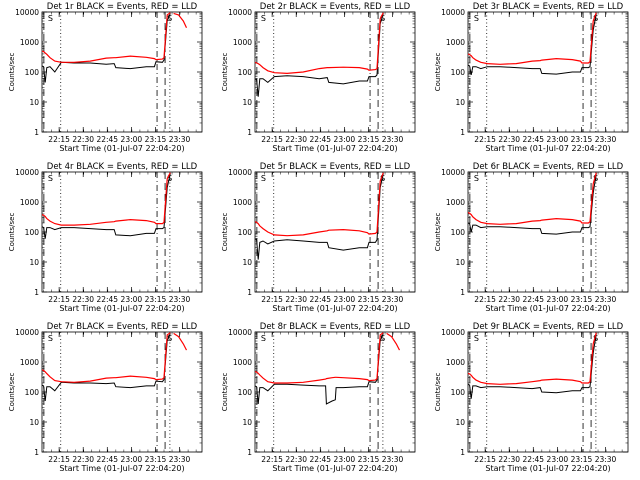  What do you see at coordinates (122, 327) in the screenshot?
I see `panel-title: Det 7r BLACK = Events, RED = LLD` at bounding box center [122, 327].